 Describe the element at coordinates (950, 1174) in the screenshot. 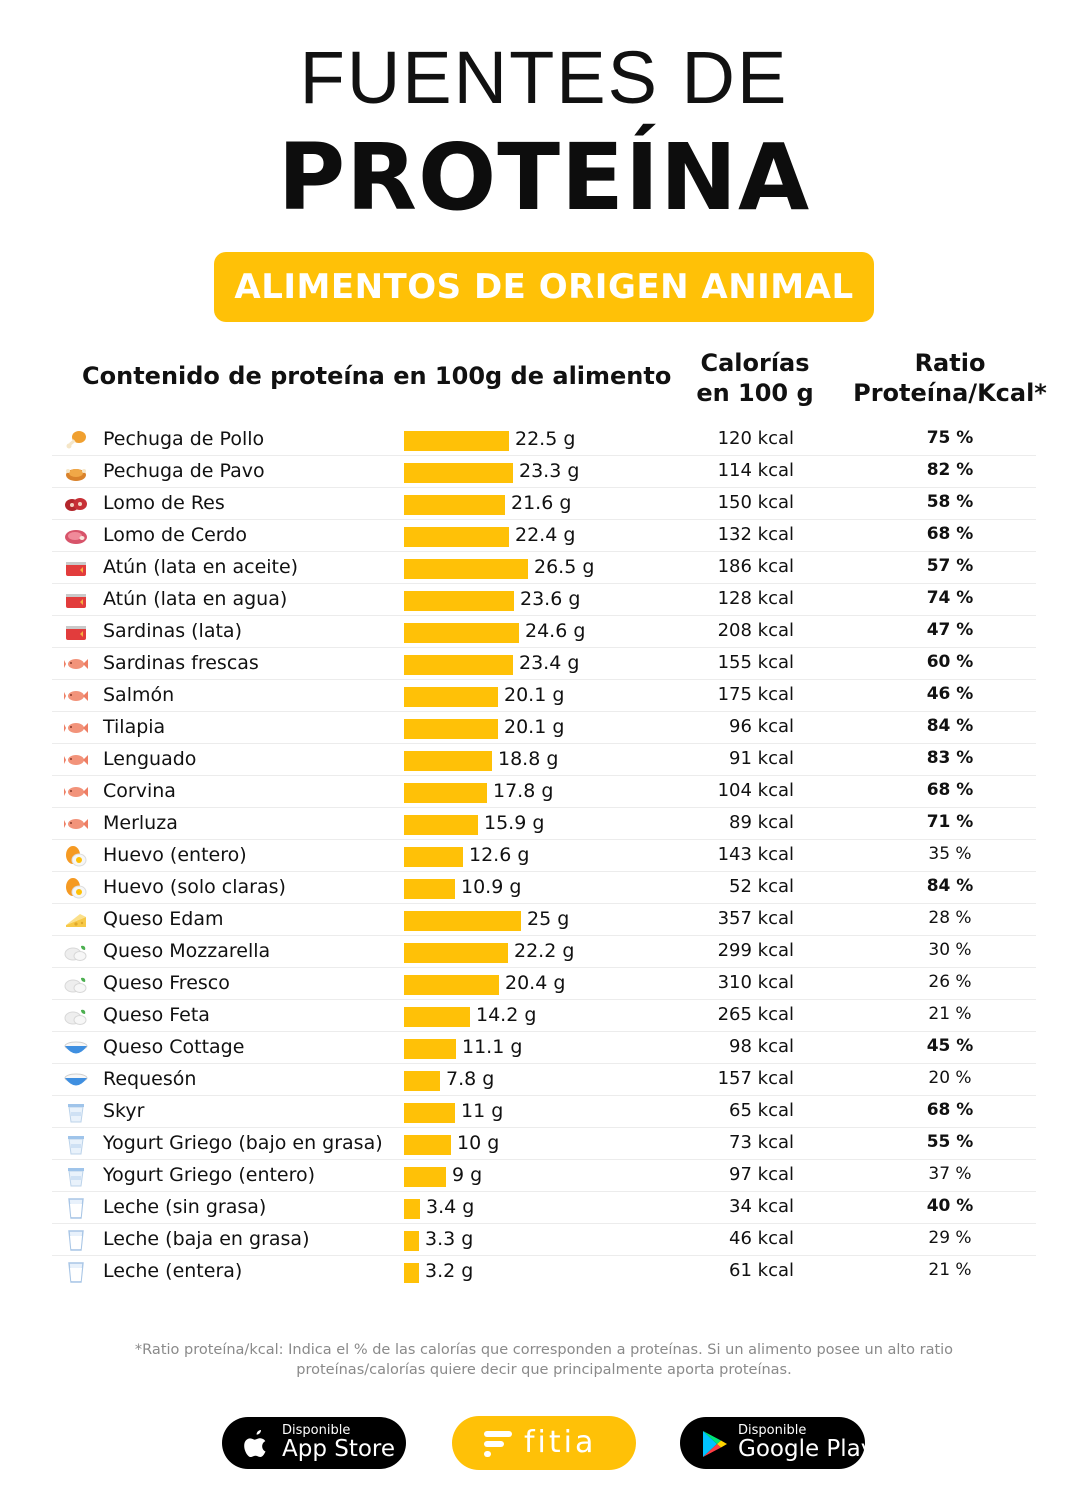

I see `ratio-value: 37 %` at that location.